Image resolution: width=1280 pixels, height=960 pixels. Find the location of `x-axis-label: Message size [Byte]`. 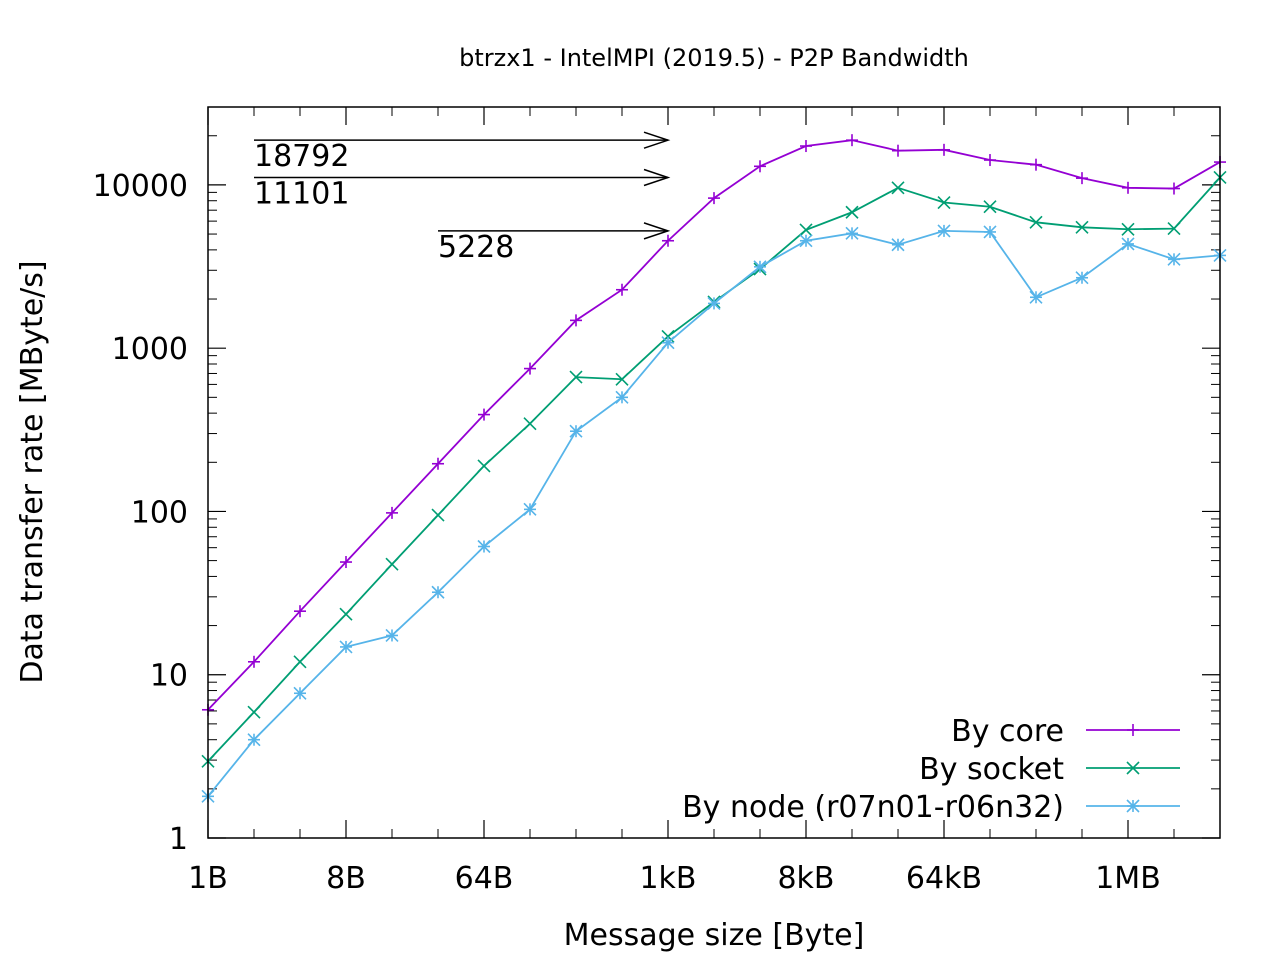

x-axis-label: Message size [Byte] is located at coordinates (714, 935).